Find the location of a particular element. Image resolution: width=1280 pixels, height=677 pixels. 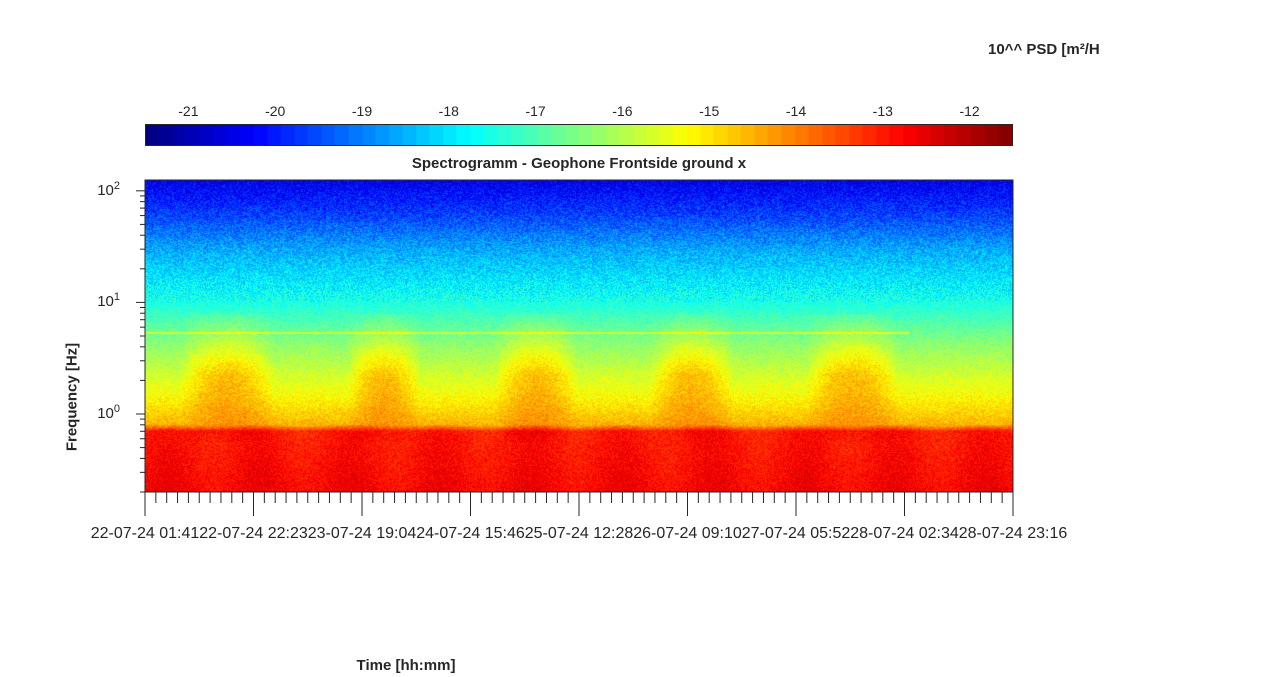

x-tick-label: 22-07-24 22:23 is located at coordinates (253, 533).